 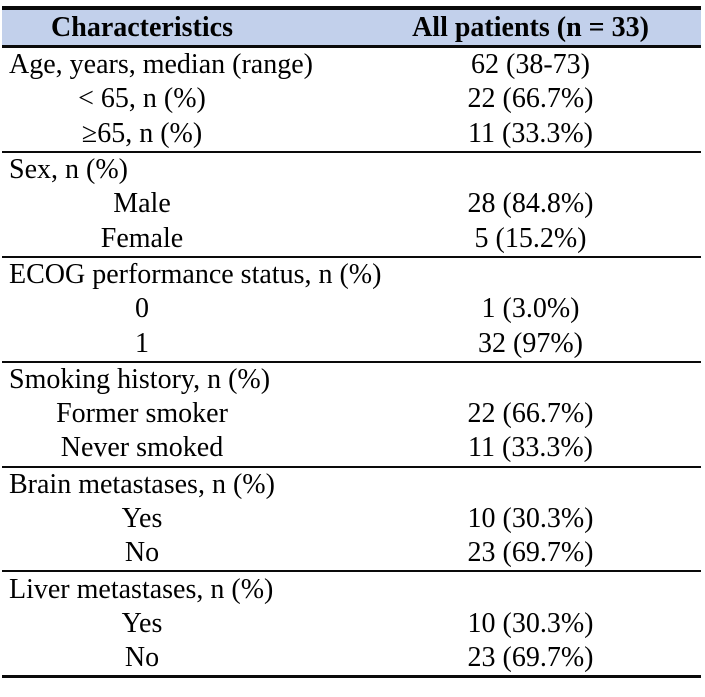 What do you see at coordinates (142, 204) in the screenshot?
I see `row-label: Male` at bounding box center [142, 204].